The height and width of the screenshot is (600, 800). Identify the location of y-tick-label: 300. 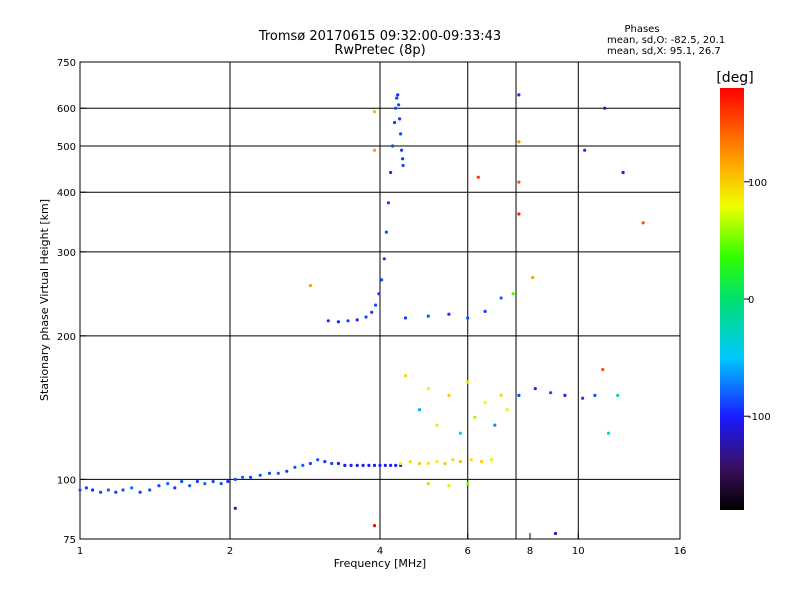
(66, 253).